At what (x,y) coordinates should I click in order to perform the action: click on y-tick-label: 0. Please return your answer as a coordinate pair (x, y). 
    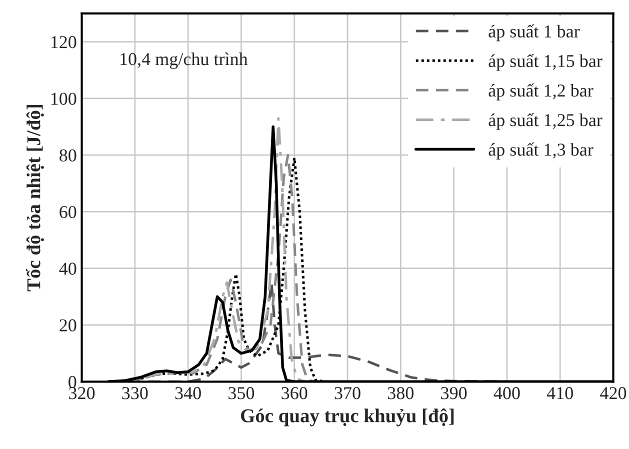
    Looking at the image, I should click on (72, 382).